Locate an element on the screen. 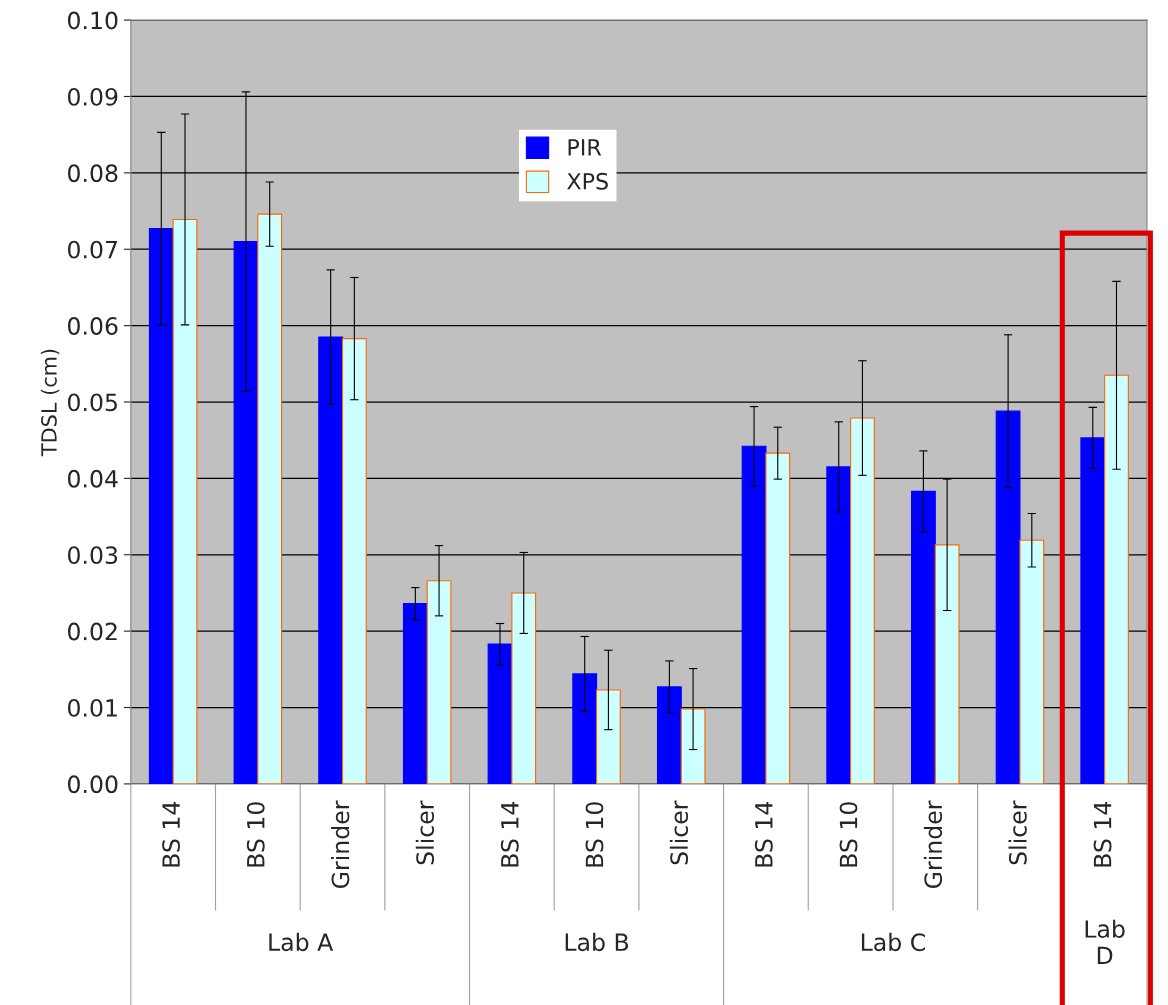 The image size is (1168, 1005). y-tick-label: 0.10 is located at coordinates (93, 20).